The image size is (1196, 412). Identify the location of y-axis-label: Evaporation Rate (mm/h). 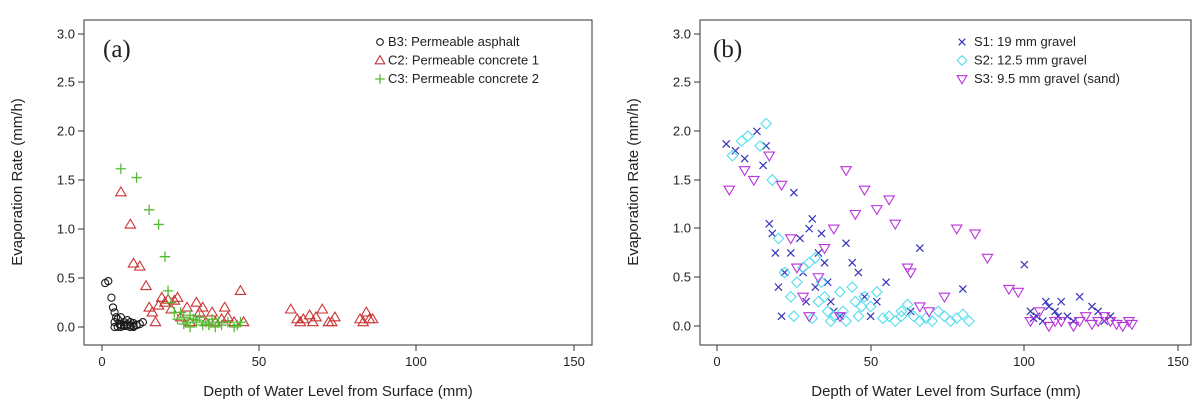
(633, 182).